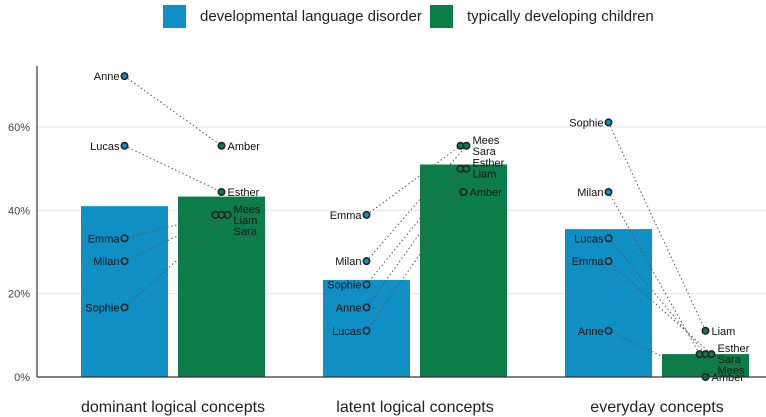 The height and width of the screenshot is (417, 766). I want to click on point-label-everyday-concepts-emma: Emma, so click(588, 262).